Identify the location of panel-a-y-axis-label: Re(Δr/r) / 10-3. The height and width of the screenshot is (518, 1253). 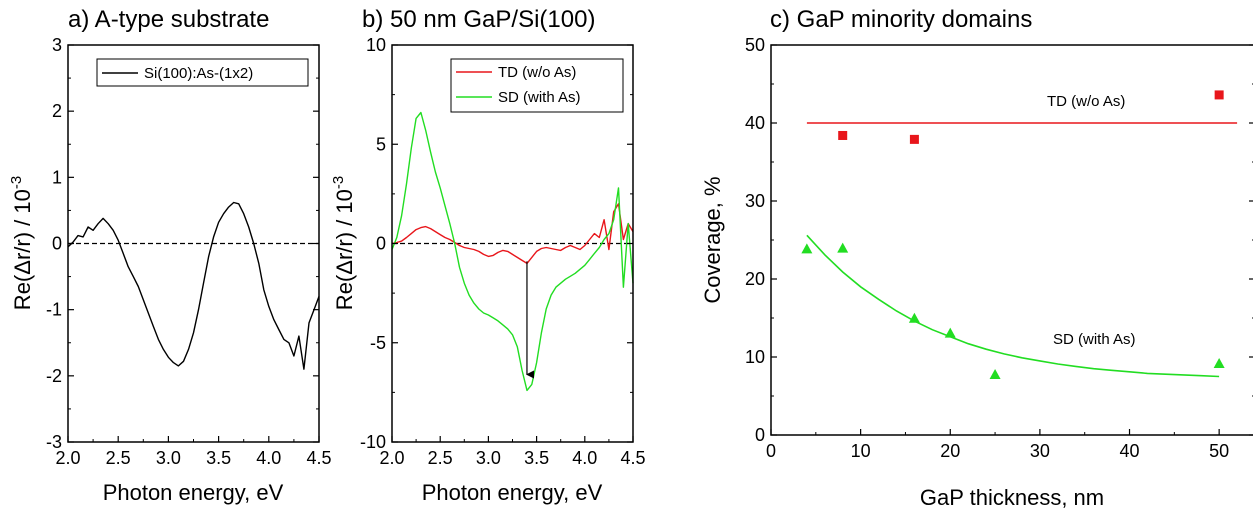
(21, 243).